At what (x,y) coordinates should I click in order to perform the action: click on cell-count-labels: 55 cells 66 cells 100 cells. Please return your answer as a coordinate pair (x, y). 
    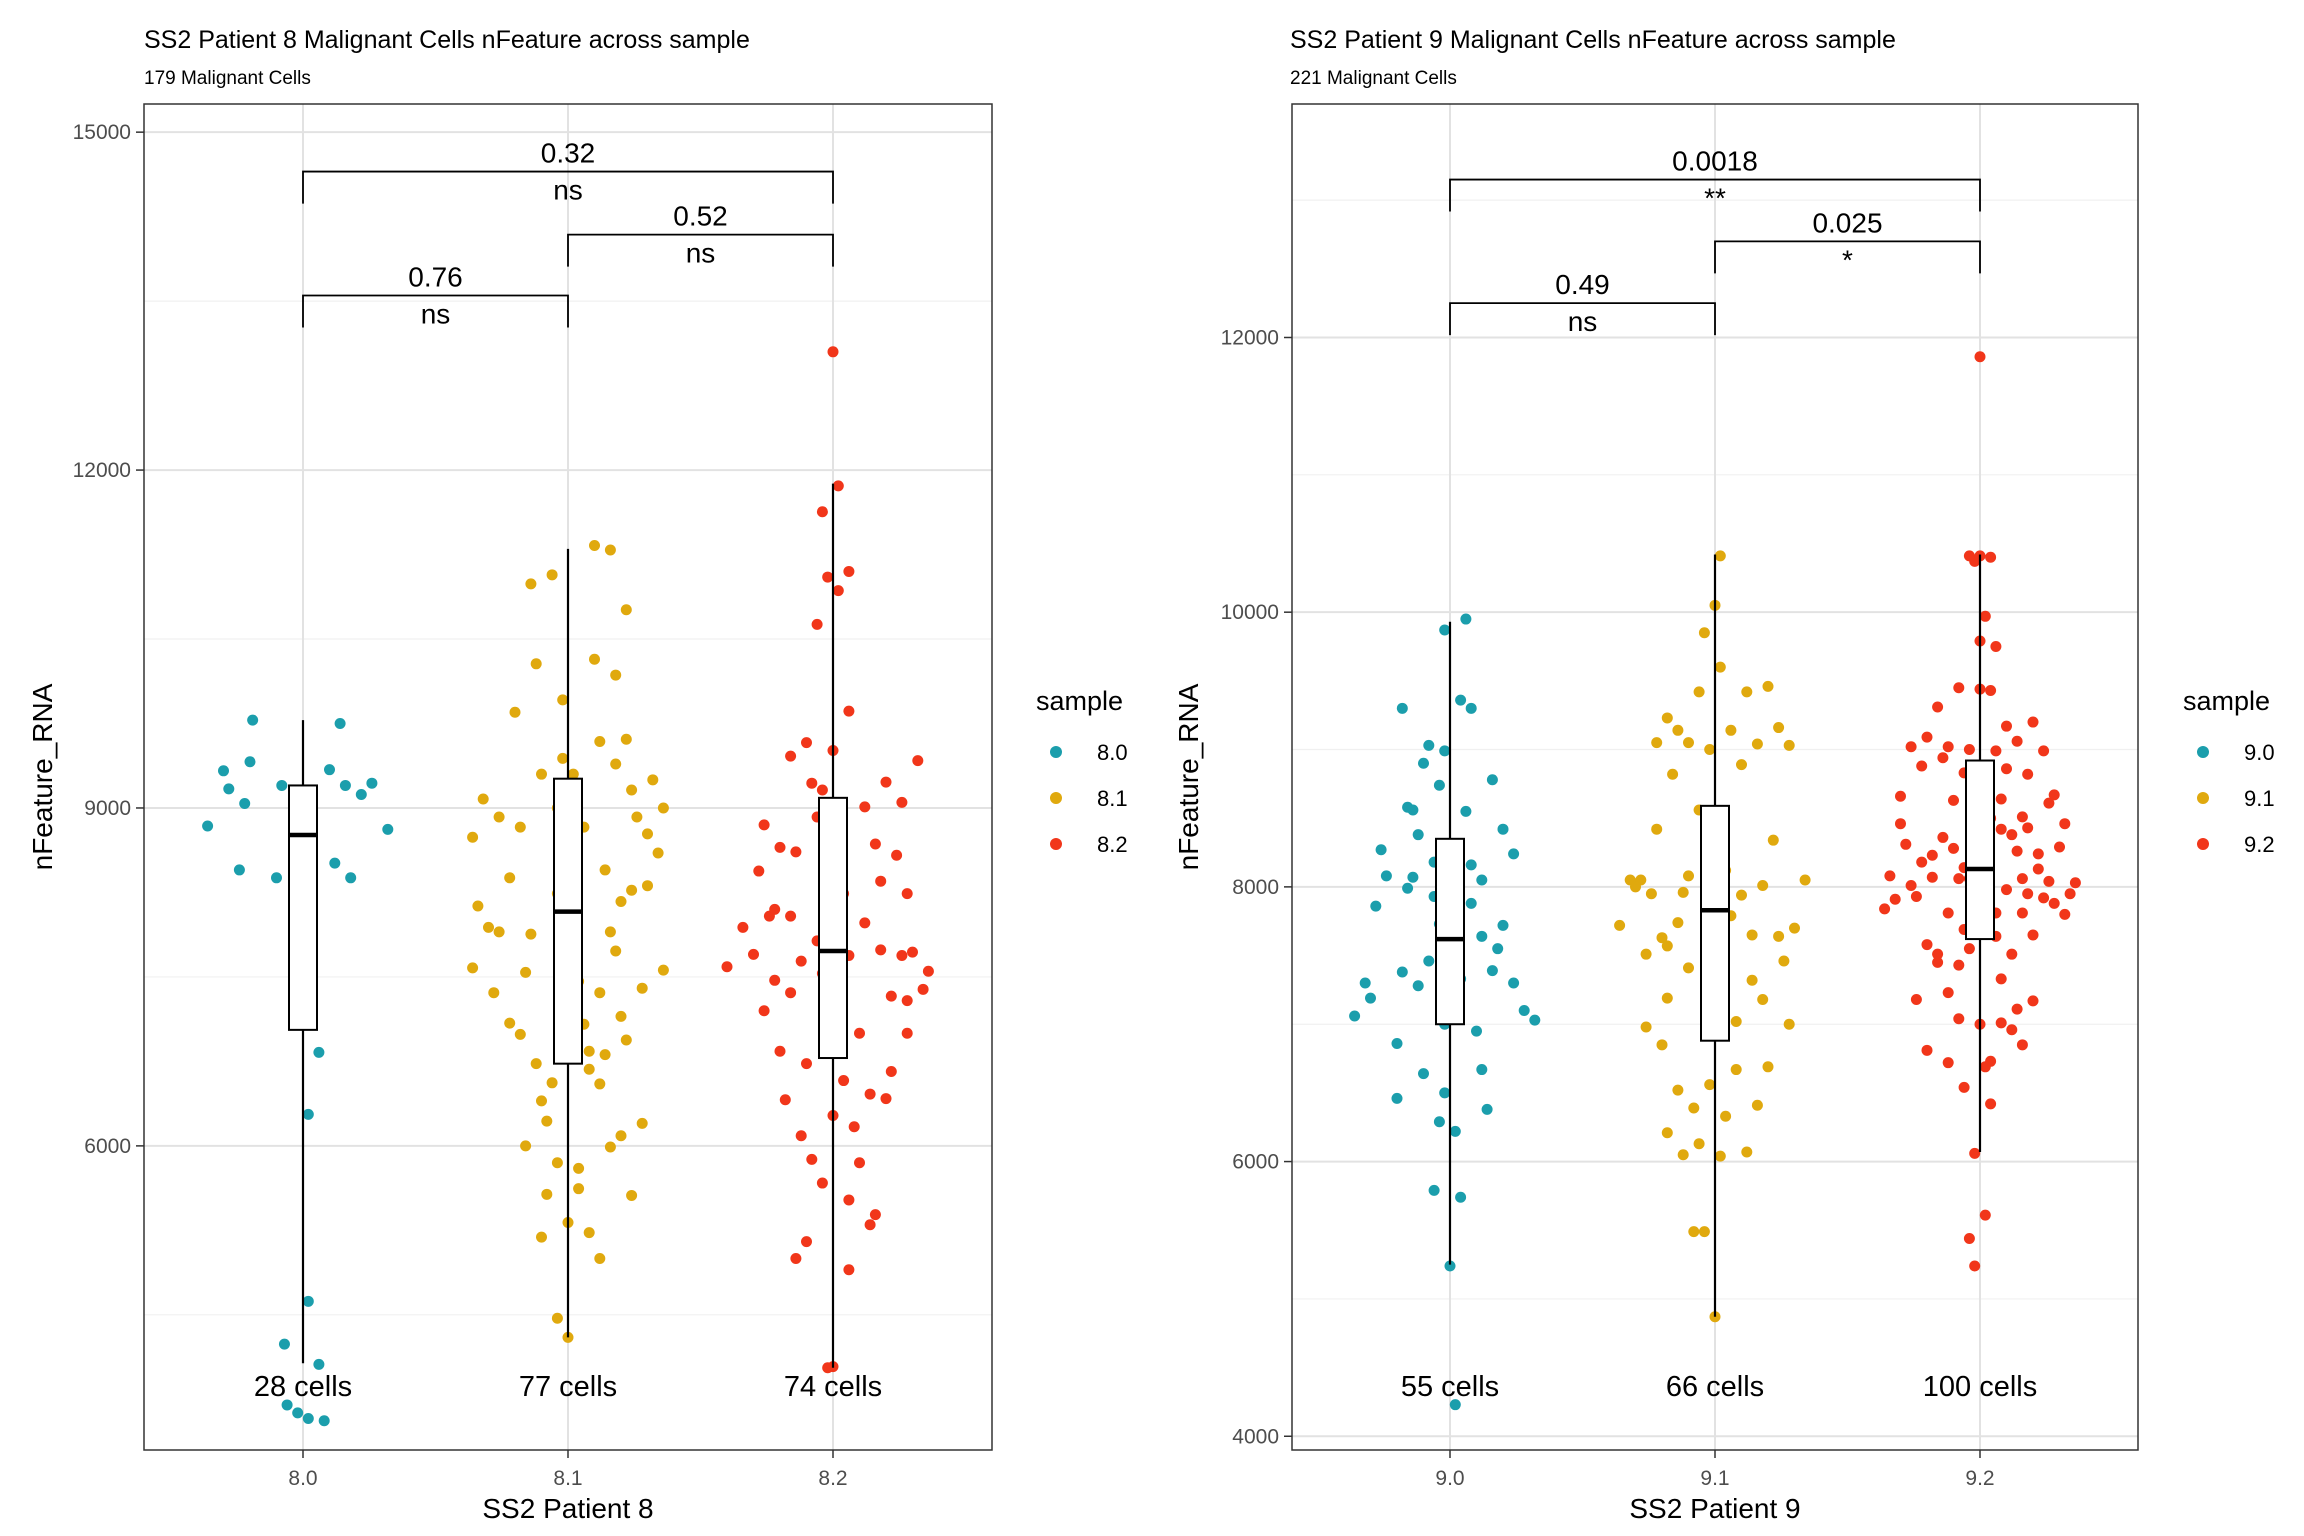
    Looking at the image, I should click on (1719, 1387).